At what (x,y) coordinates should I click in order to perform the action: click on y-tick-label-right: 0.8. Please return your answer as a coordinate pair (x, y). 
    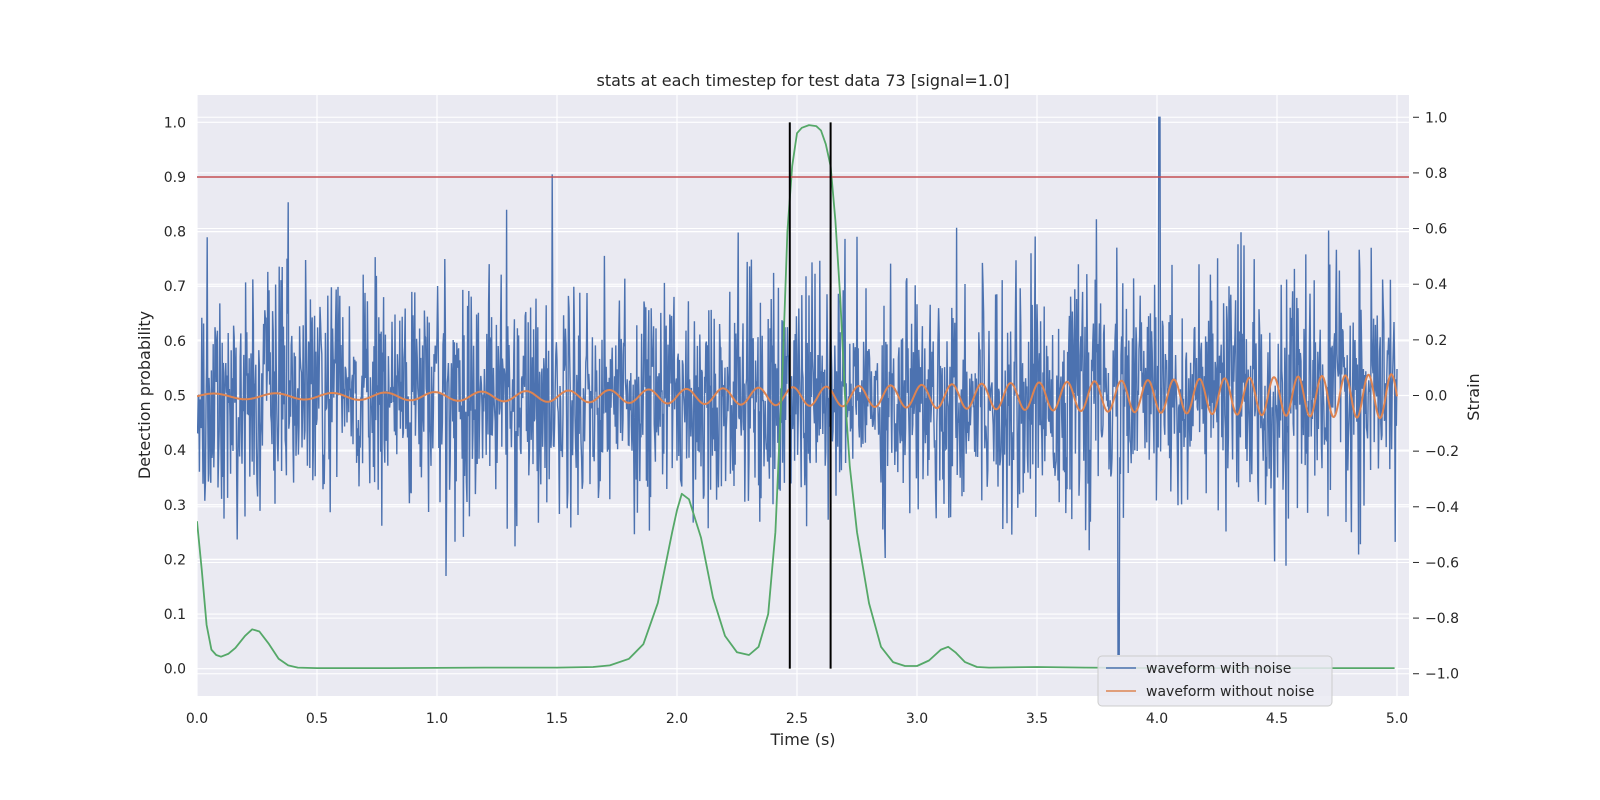
    Looking at the image, I should click on (1436, 174).